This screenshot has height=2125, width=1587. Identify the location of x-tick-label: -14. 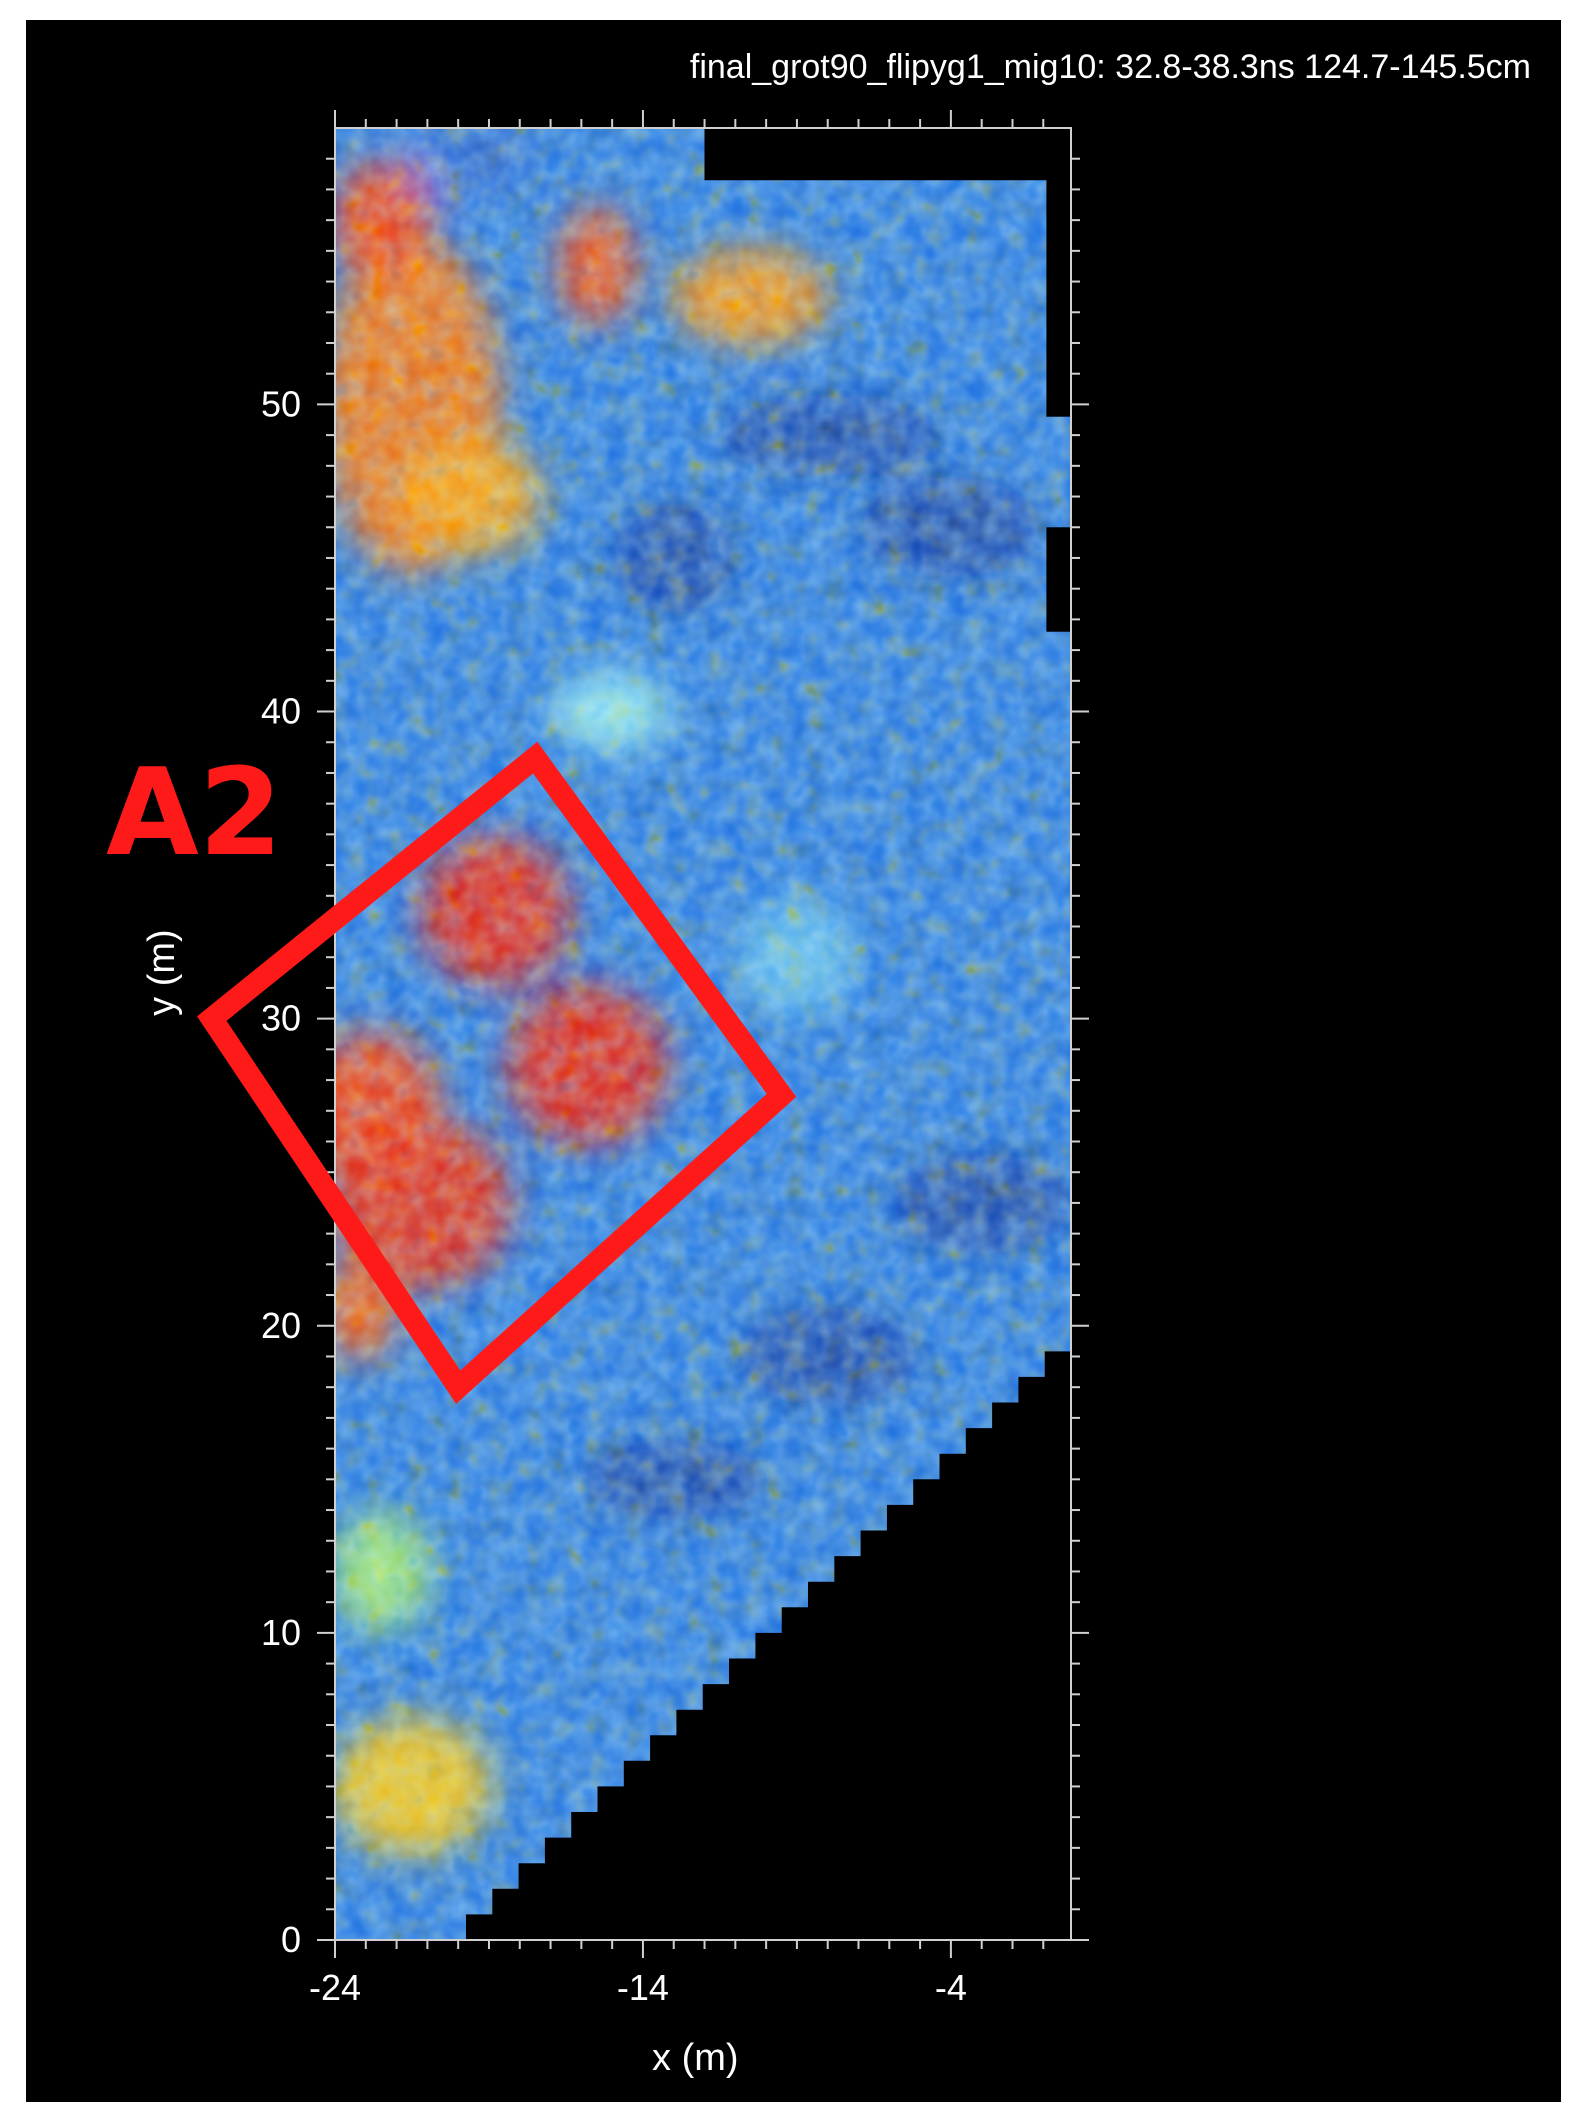
(643, 1987).